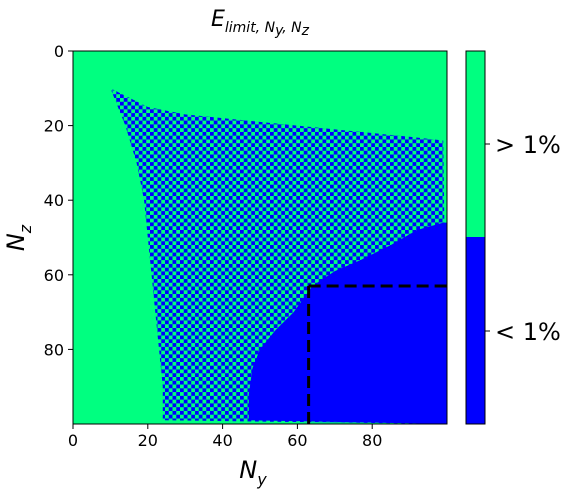  I want to click on x-axis-ticks: 0 20 40 60 80, so click(225, 437).